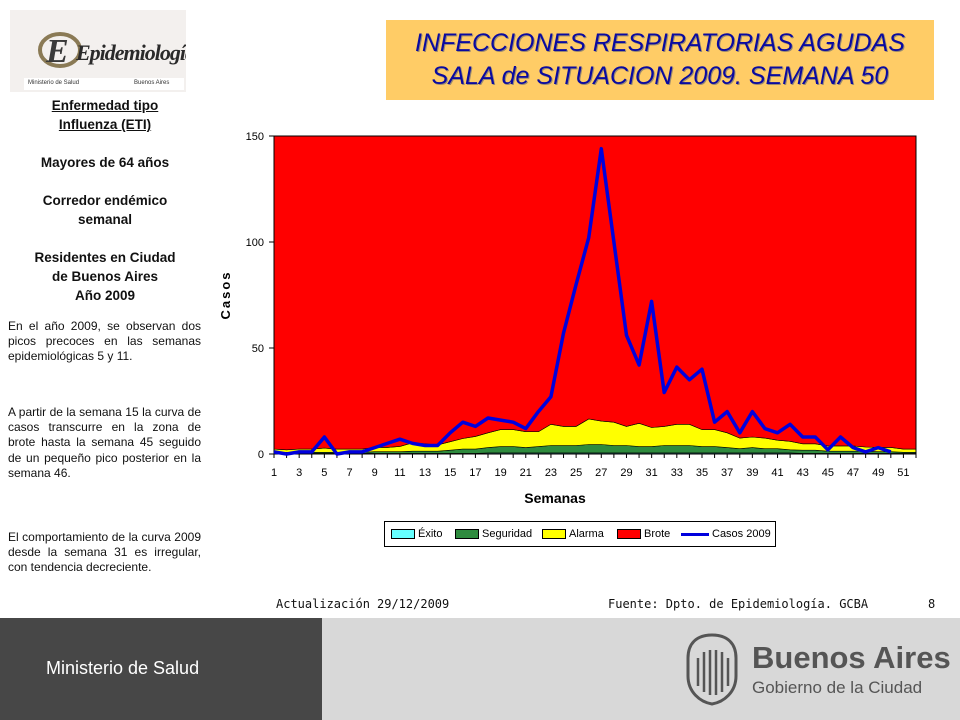  I want to click on x-tick-label: 27, so click(601, 473).